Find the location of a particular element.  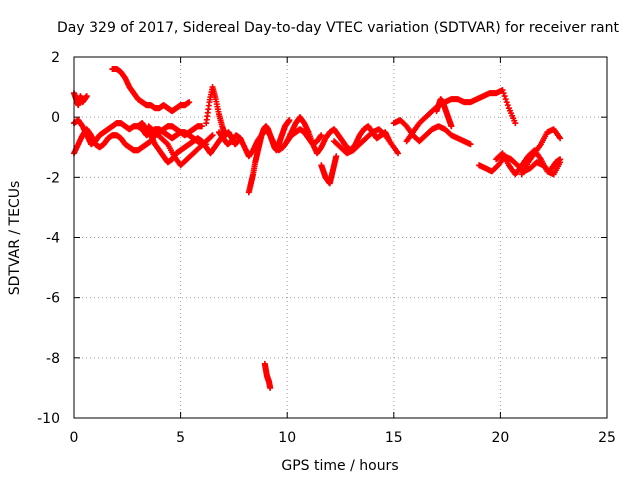

series-sat-n is located at coordinates (461, 116).